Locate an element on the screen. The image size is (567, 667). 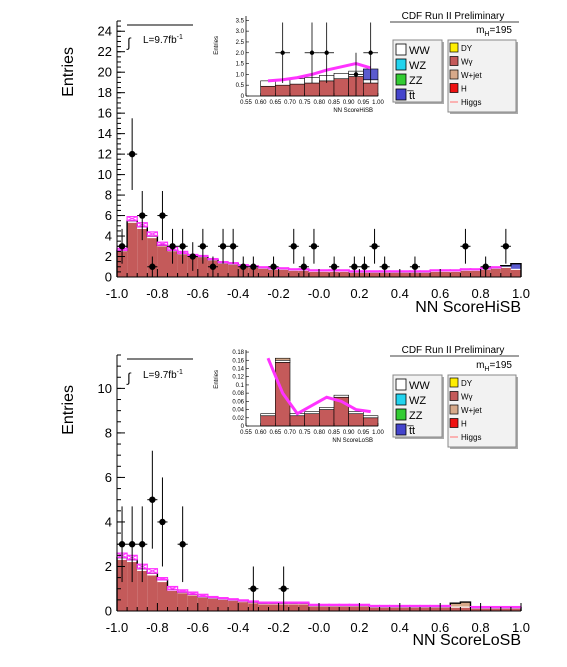
legend: WW WZ ZZ t̅t DY Wγ W+jet H Higgs is located at coordinates (455, 76).